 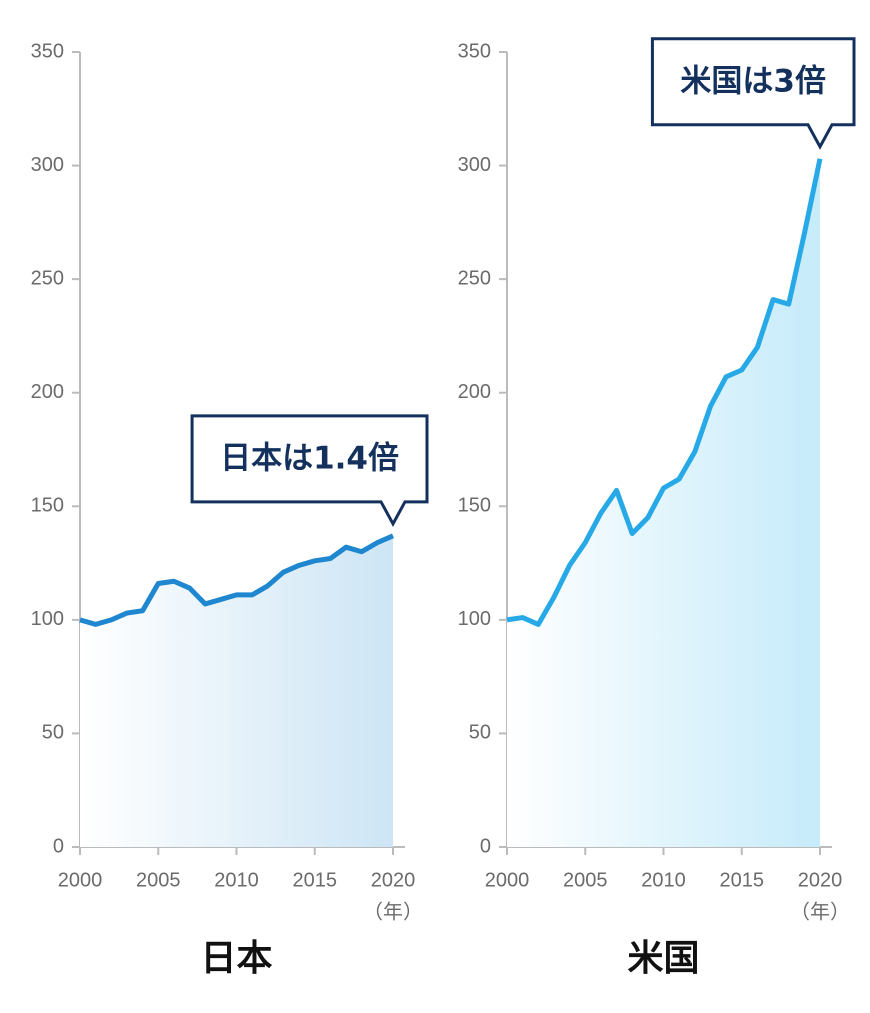 What do you see at coordinates (236, 580) in the screenshot?
I see `line` at bounding box center [236, 580].